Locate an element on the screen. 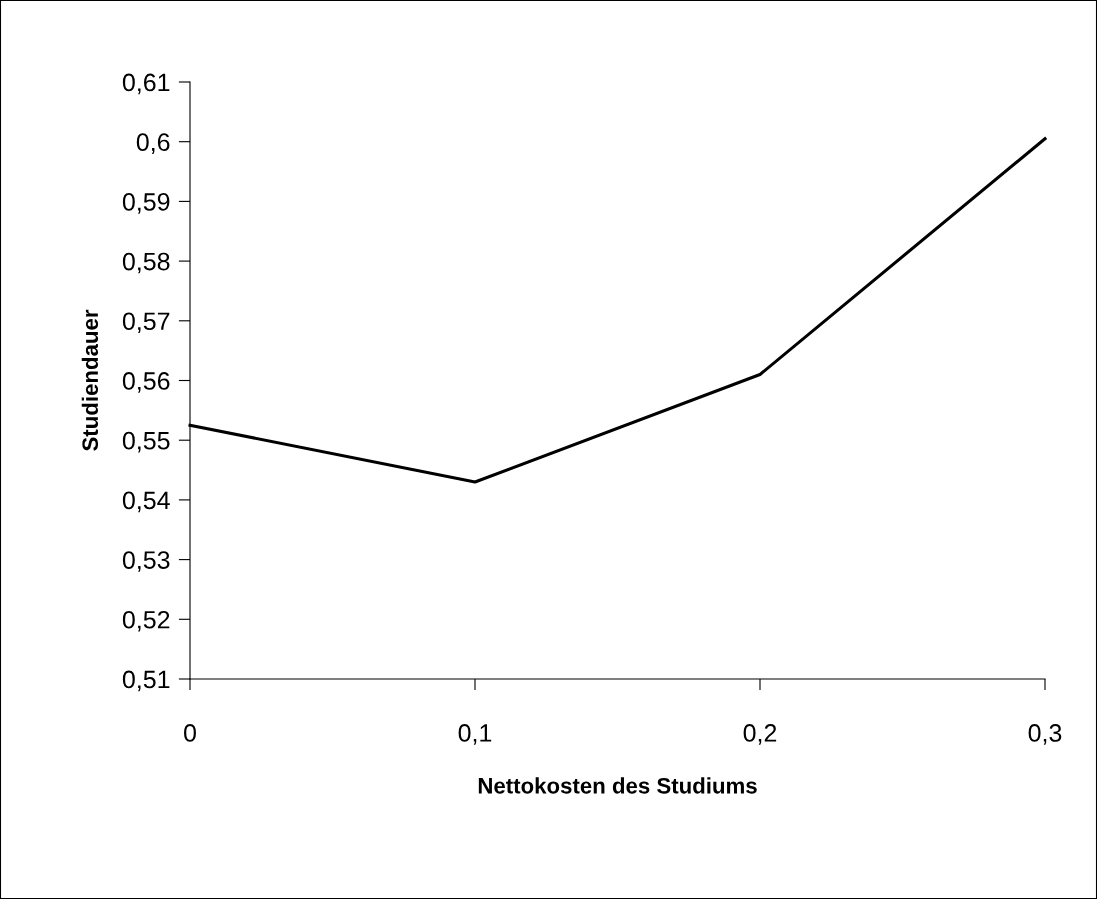 The image size is (1097, 899). x-tick-label: 0,1 is located at coordinates (475, 734).